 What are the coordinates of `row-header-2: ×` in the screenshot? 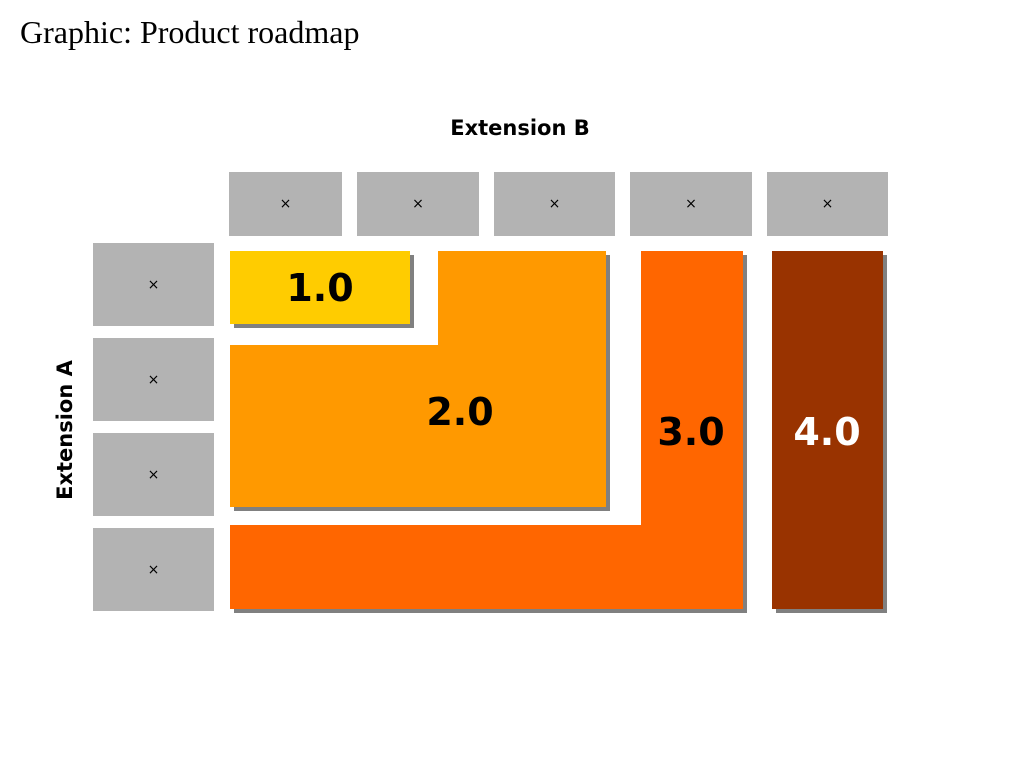 It's located at (153, 379).